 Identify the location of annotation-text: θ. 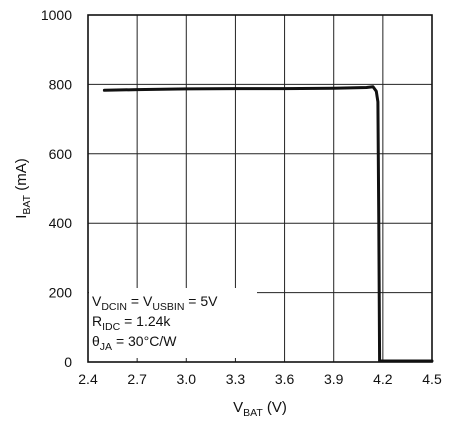
(96, 341).